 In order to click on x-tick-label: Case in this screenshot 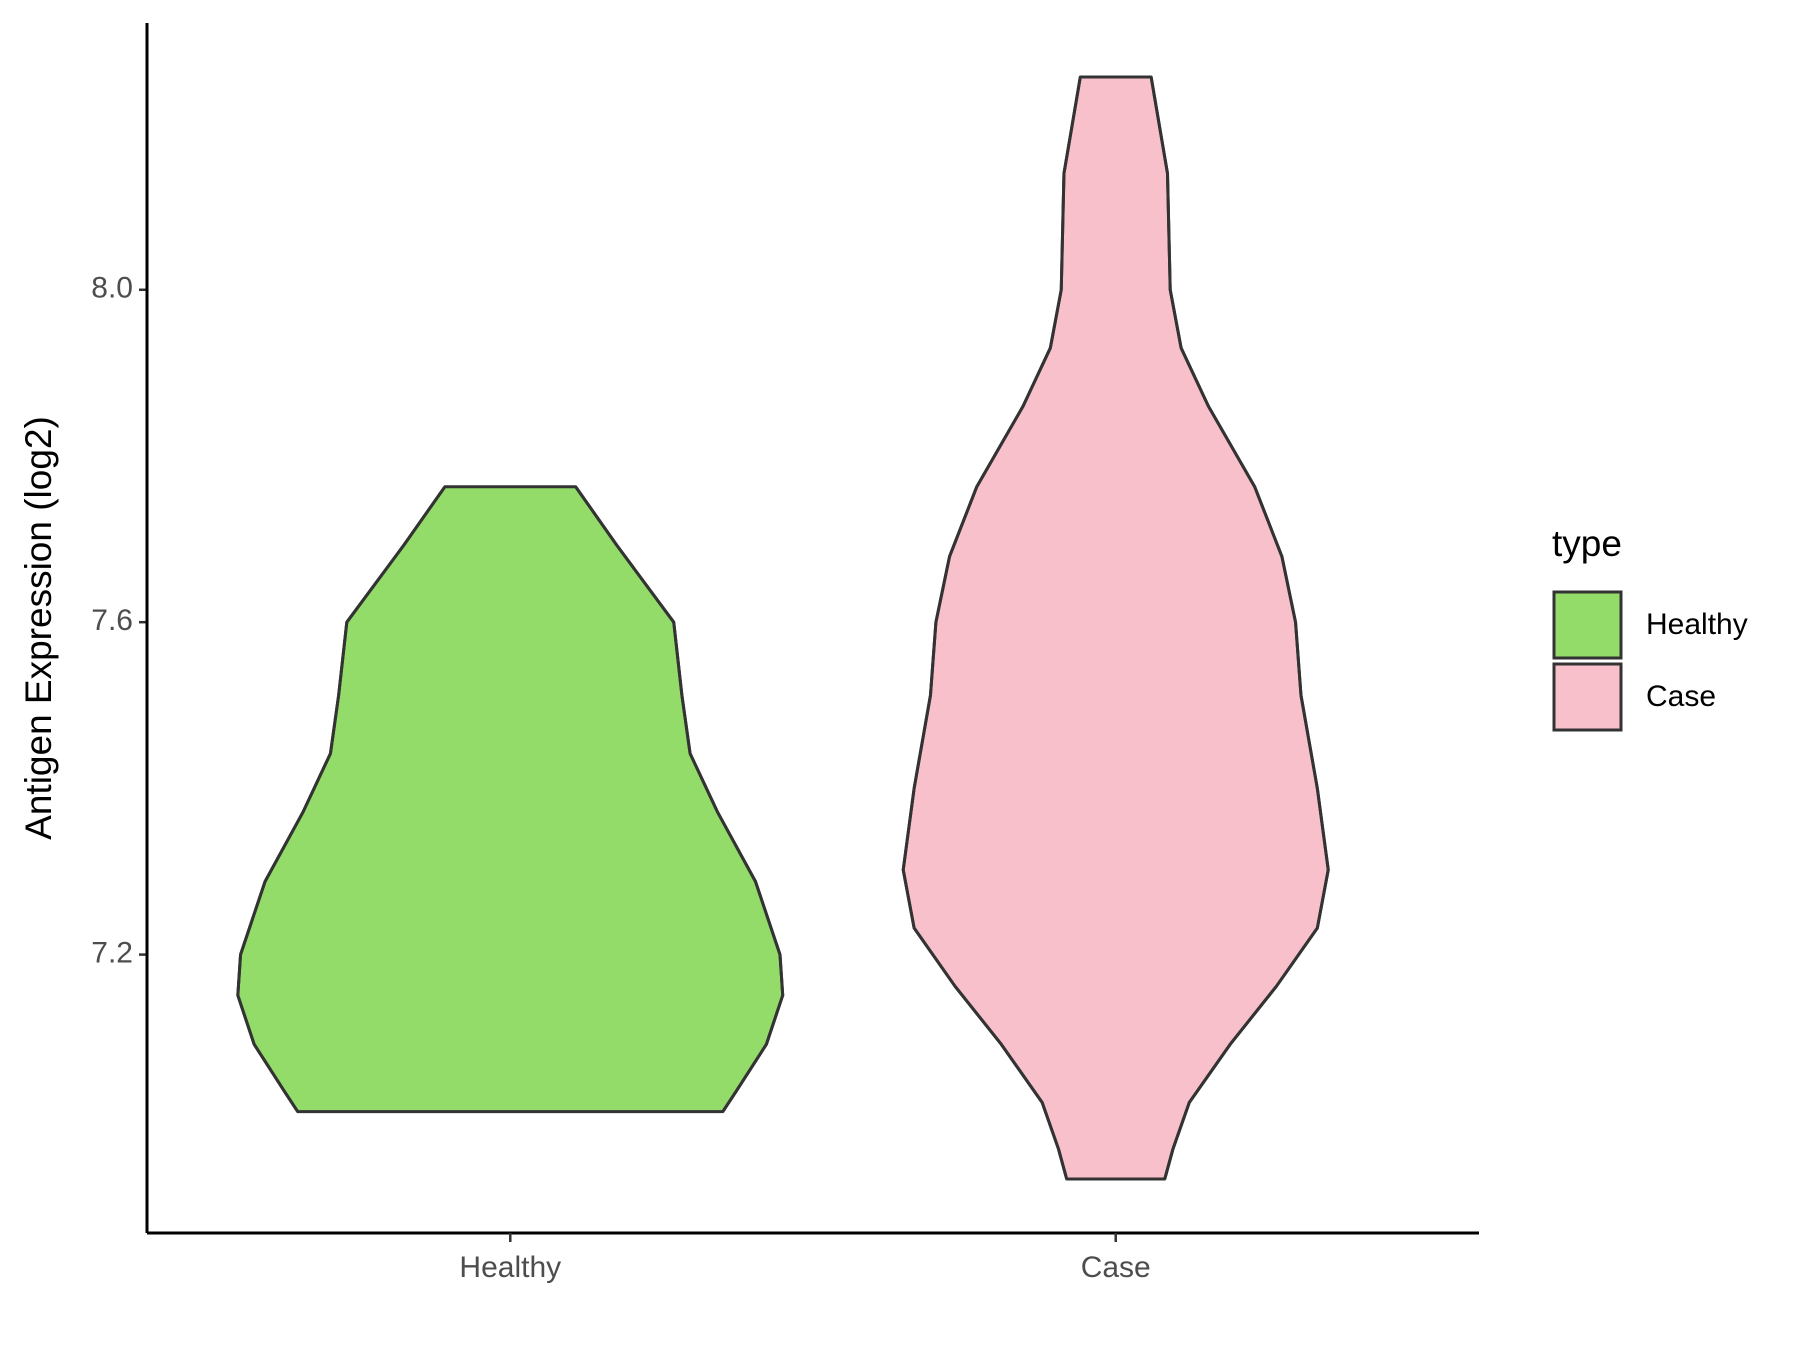, I will do `click(1116, 1267)`.